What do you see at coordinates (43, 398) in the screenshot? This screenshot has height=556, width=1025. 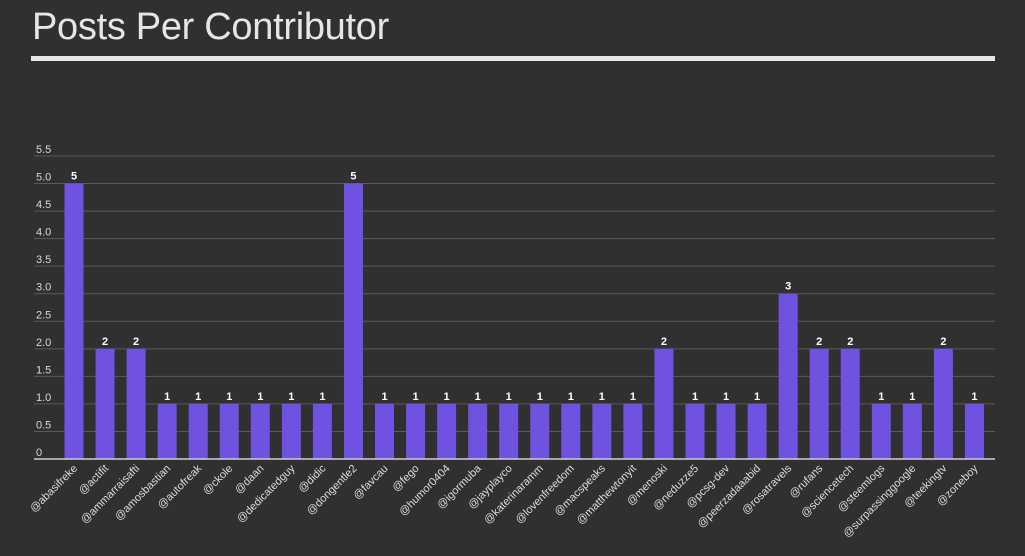 I see `y-tick-label: 1.0` at bounding box center [43, 398].